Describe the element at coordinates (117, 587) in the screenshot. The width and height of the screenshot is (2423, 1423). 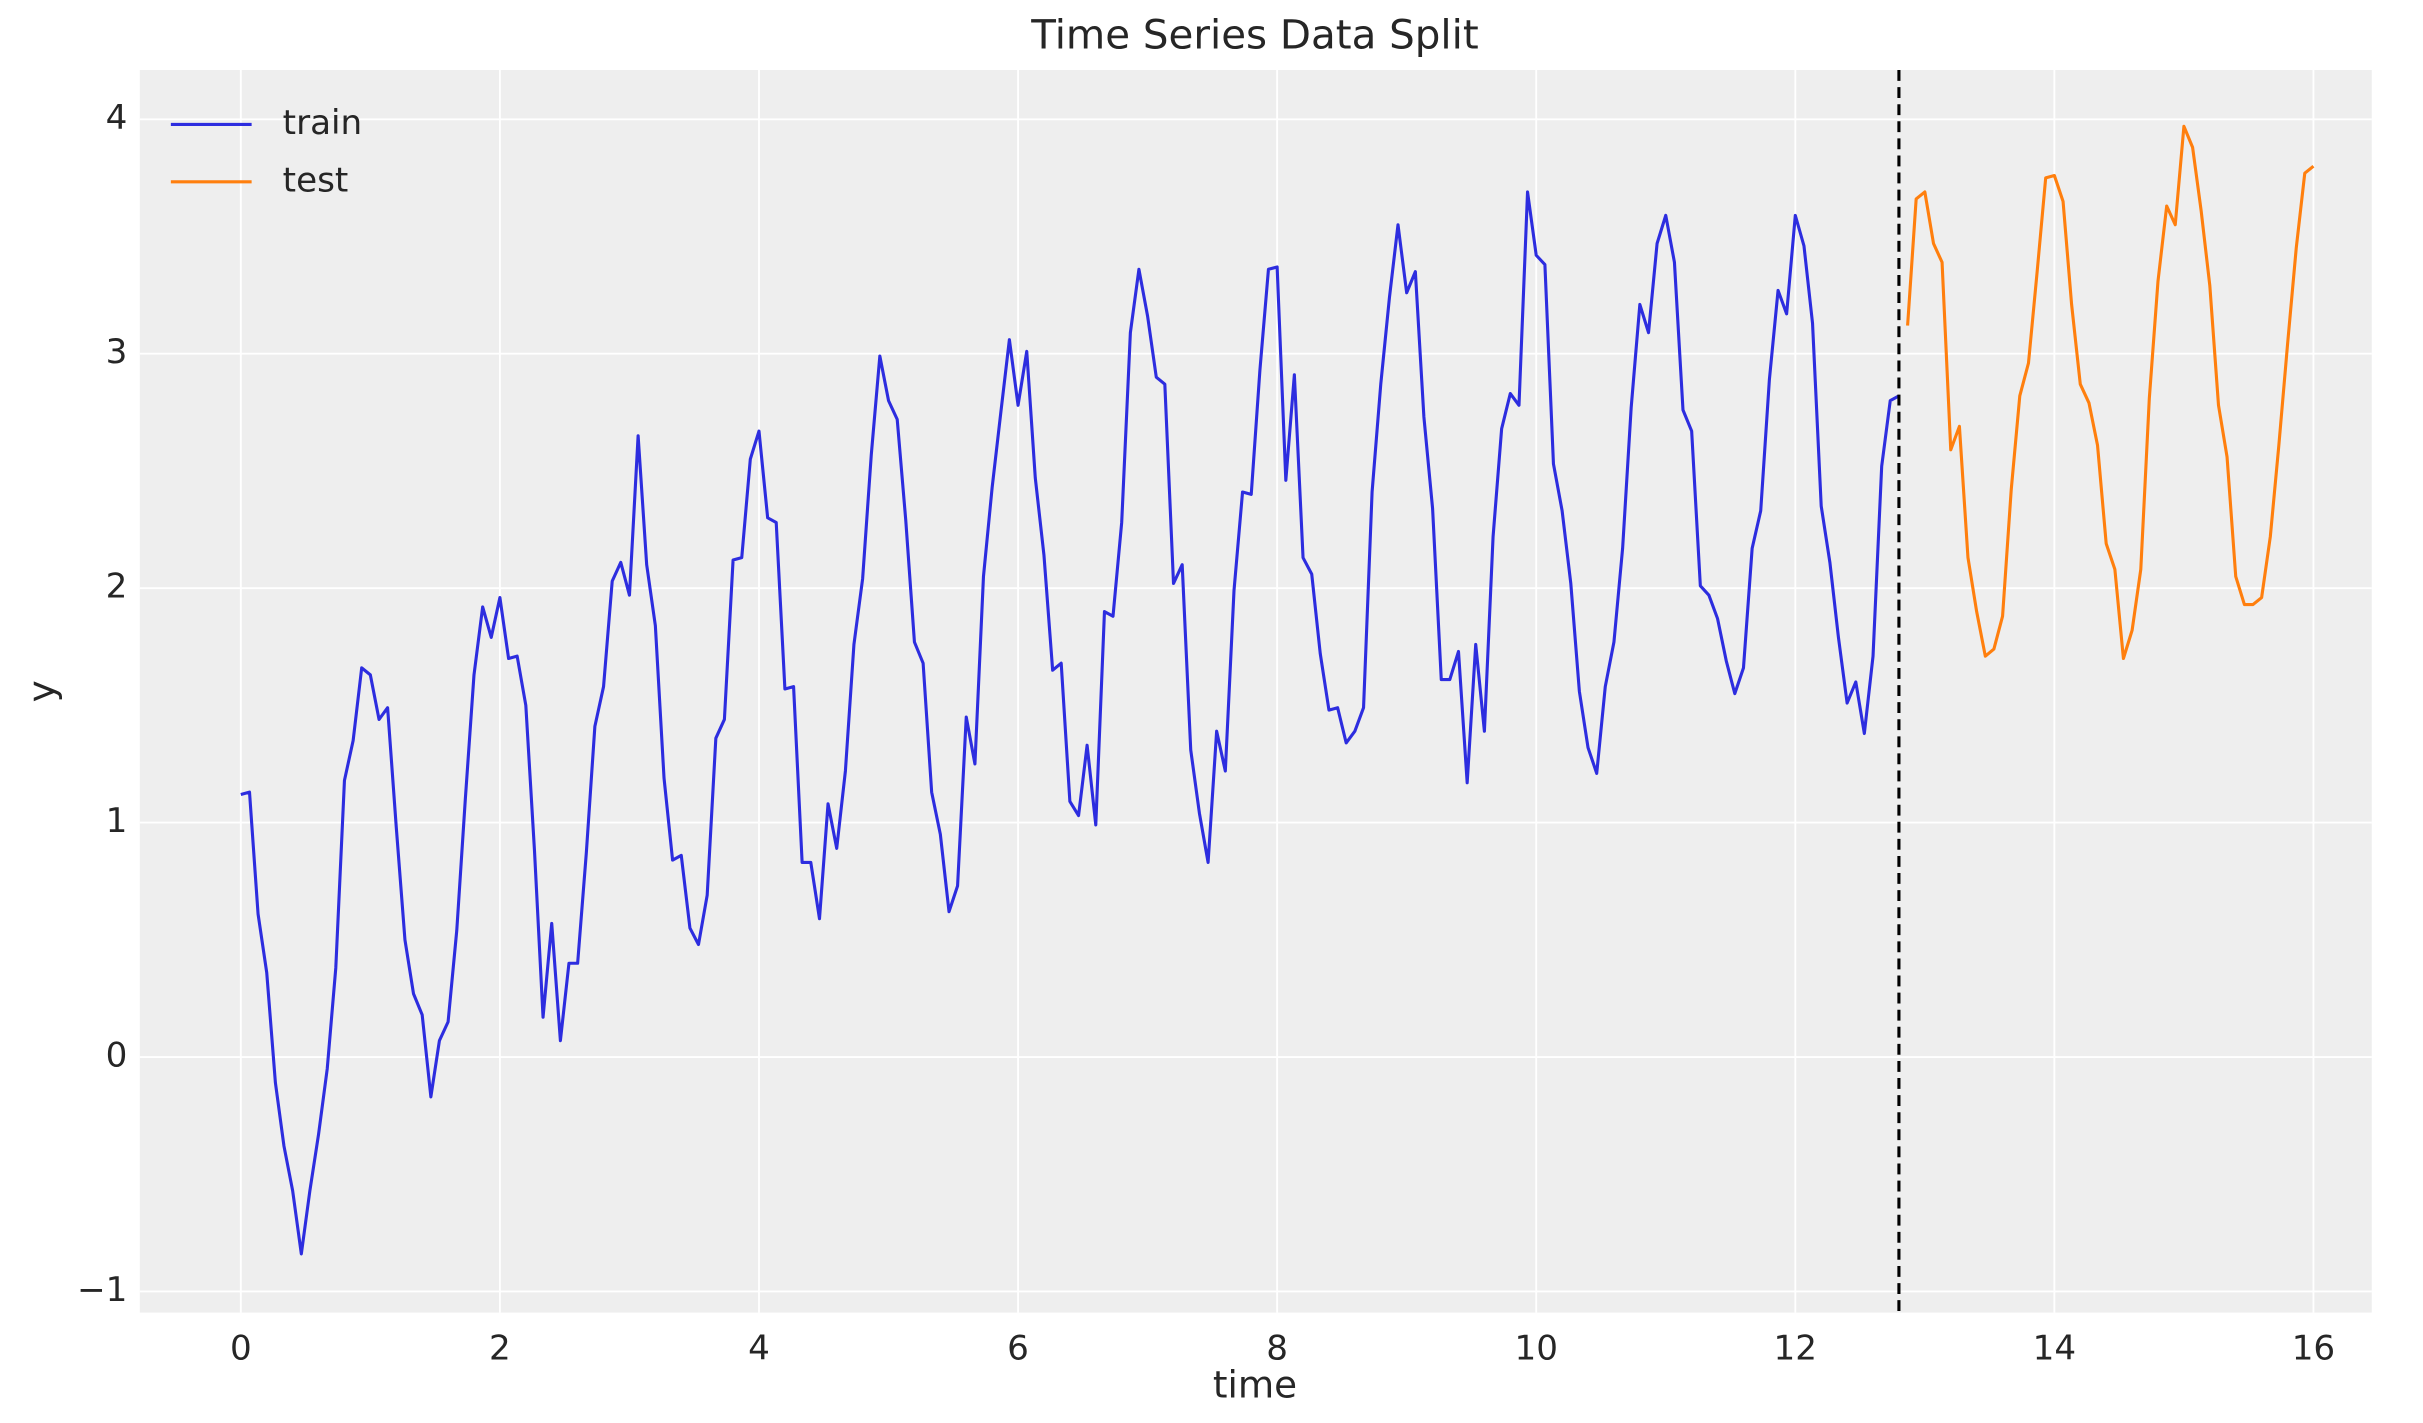
I see `y-tick-label: 2` at that location.